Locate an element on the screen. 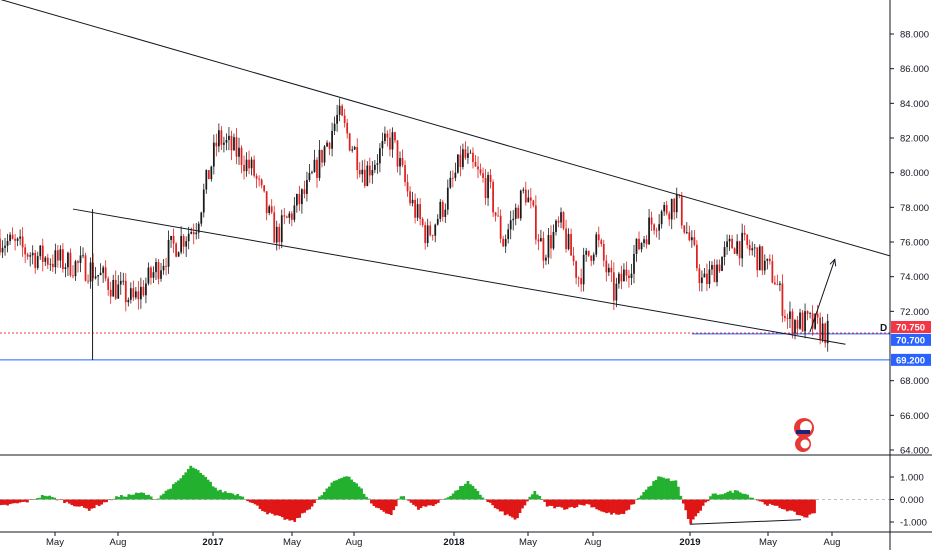 This screenshot has width=932, height=550. oscillator-pane is located at coordinates (445, 495).